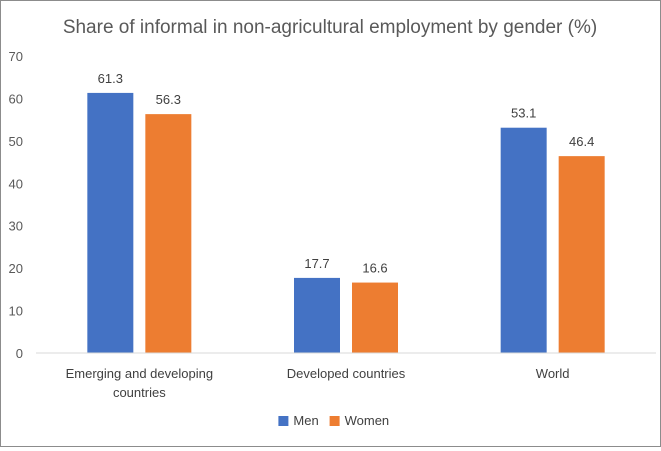 Image resolution: width=661 pixels, height=451 pixels. What do you see at coordinates (16, 226) in the screenshot?
I see `y-tick-label: 30` at bounding box center [16, 226].